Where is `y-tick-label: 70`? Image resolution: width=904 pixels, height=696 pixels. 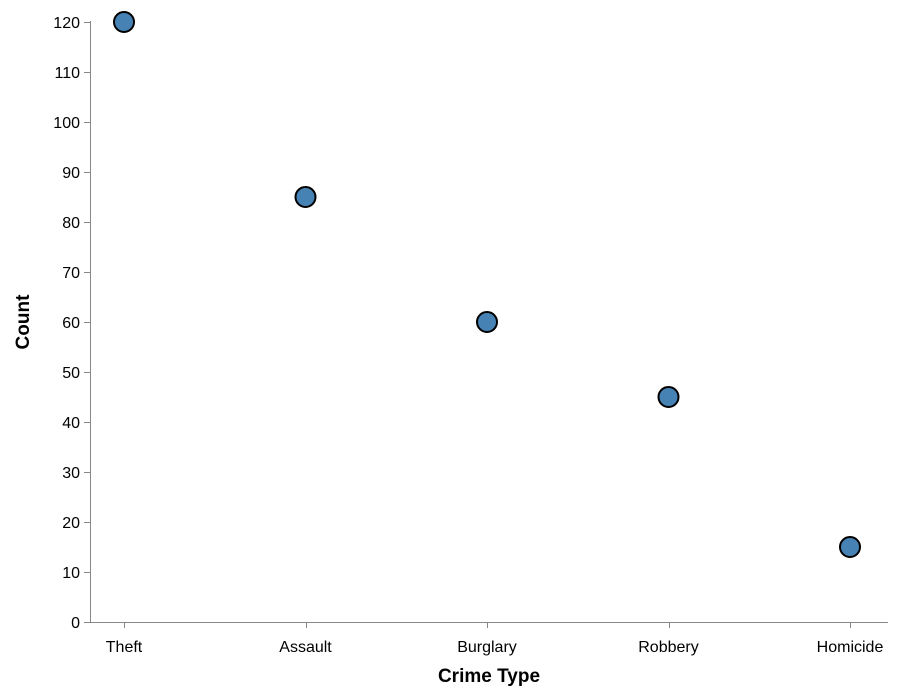 y-tick-label: 70 is located at coordinates (71, 273).